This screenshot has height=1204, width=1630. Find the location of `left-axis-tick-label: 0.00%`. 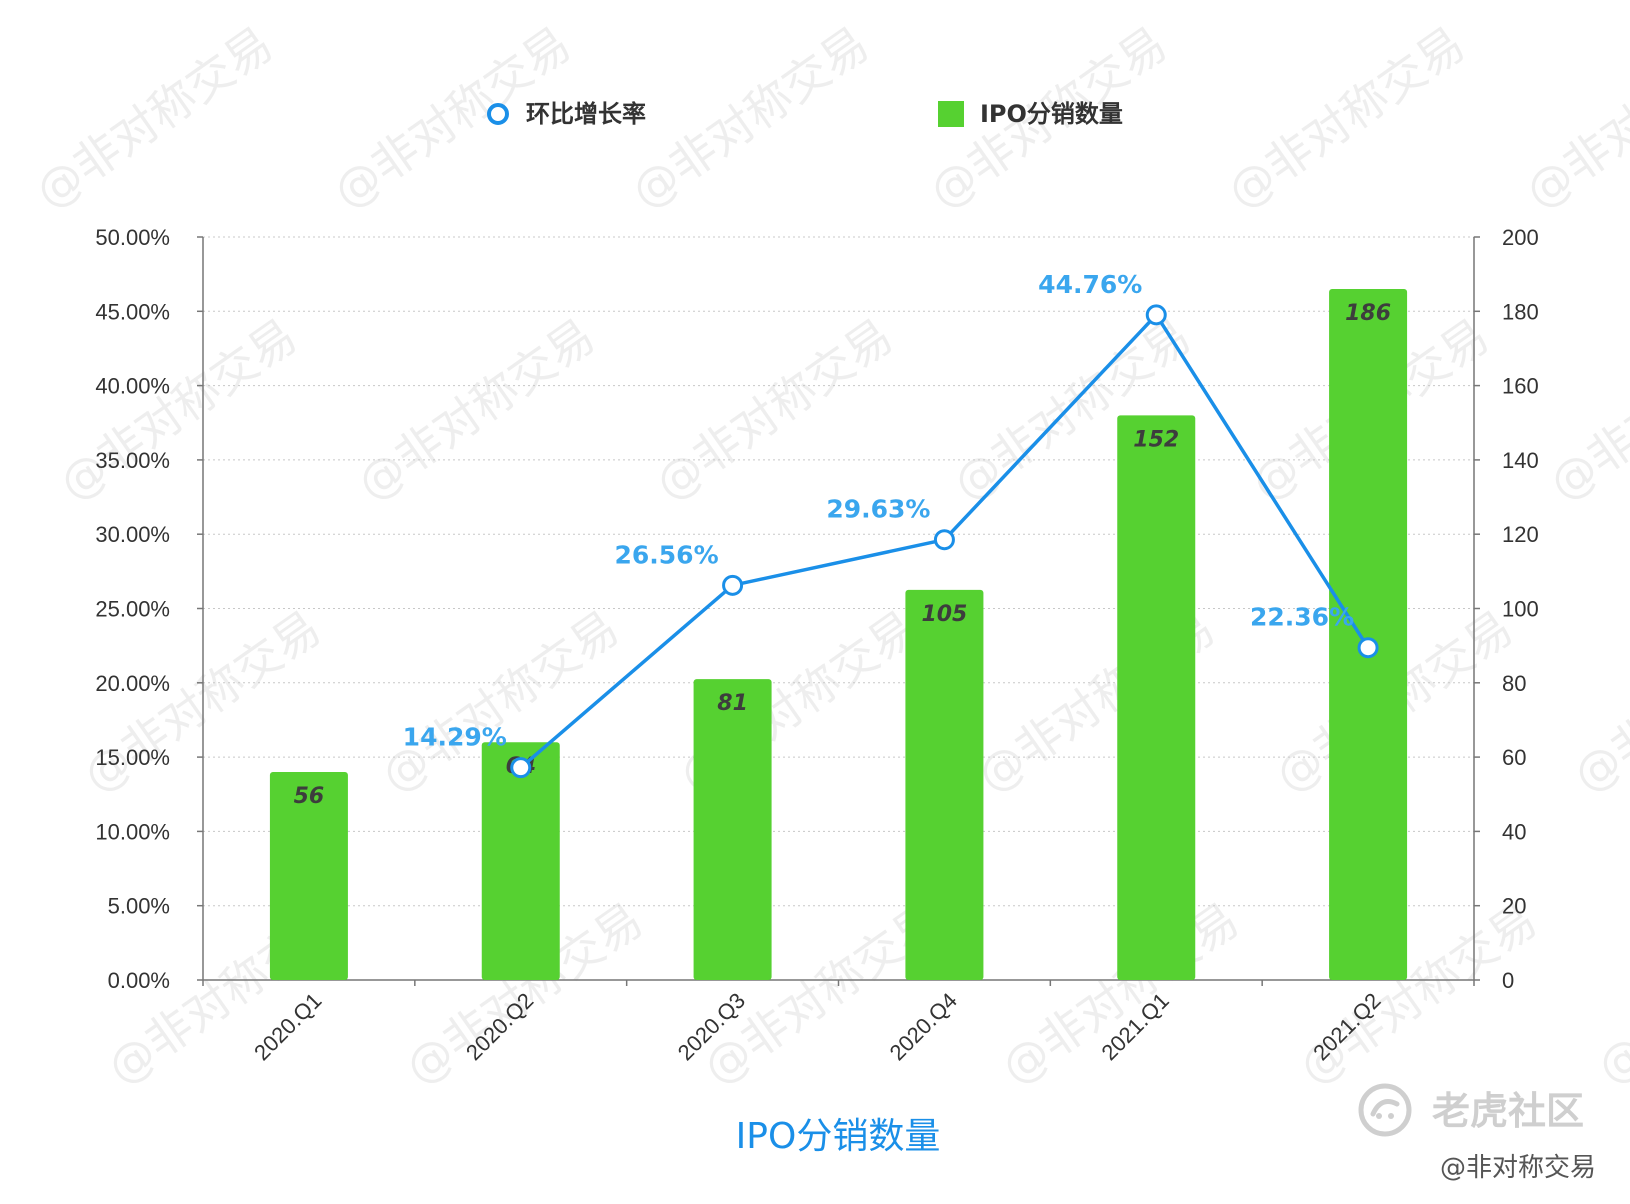

left-axis-tick-label: 0.00% is located at coordinates (139, 980).